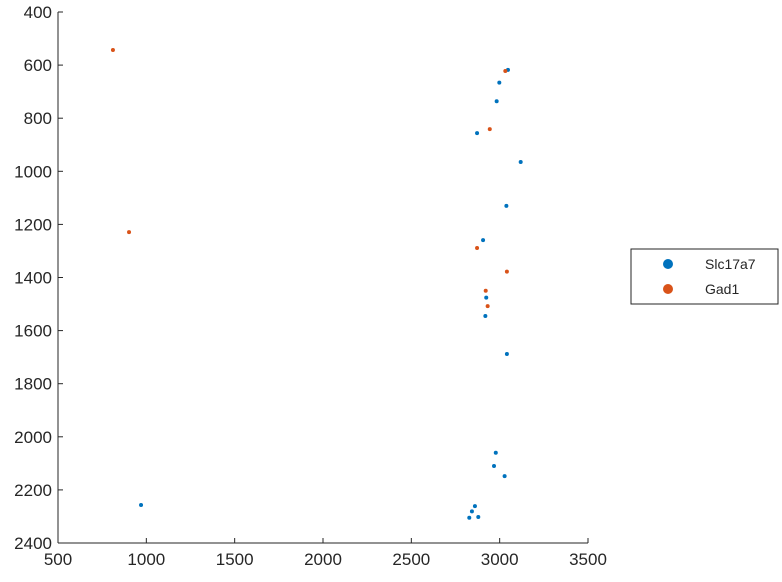 This screenshot has width=782, height=582. What do you see at coordinates (33, 171) in the screenshot?
I see `y-tick-label: 1000` at bounding box center [33, 171].